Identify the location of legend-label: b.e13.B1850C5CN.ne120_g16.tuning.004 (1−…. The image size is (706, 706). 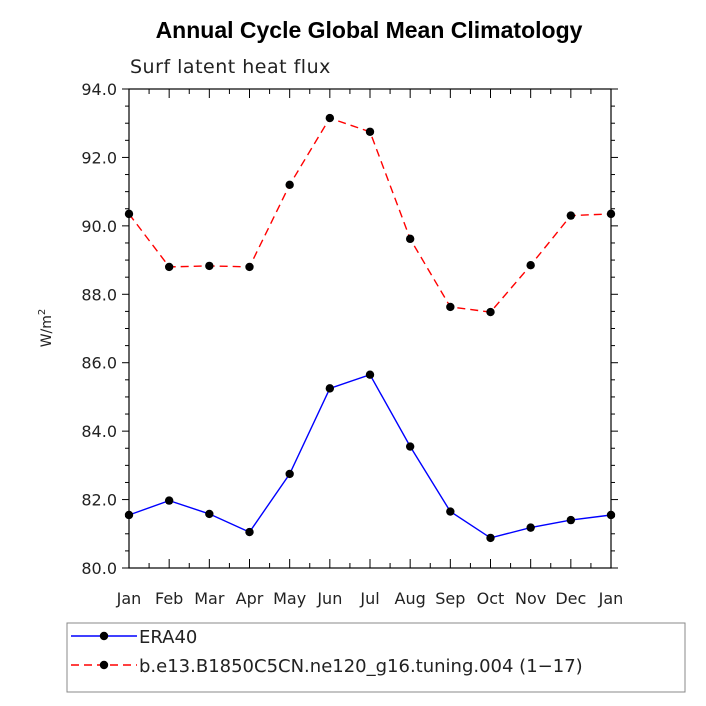
(361, 666).